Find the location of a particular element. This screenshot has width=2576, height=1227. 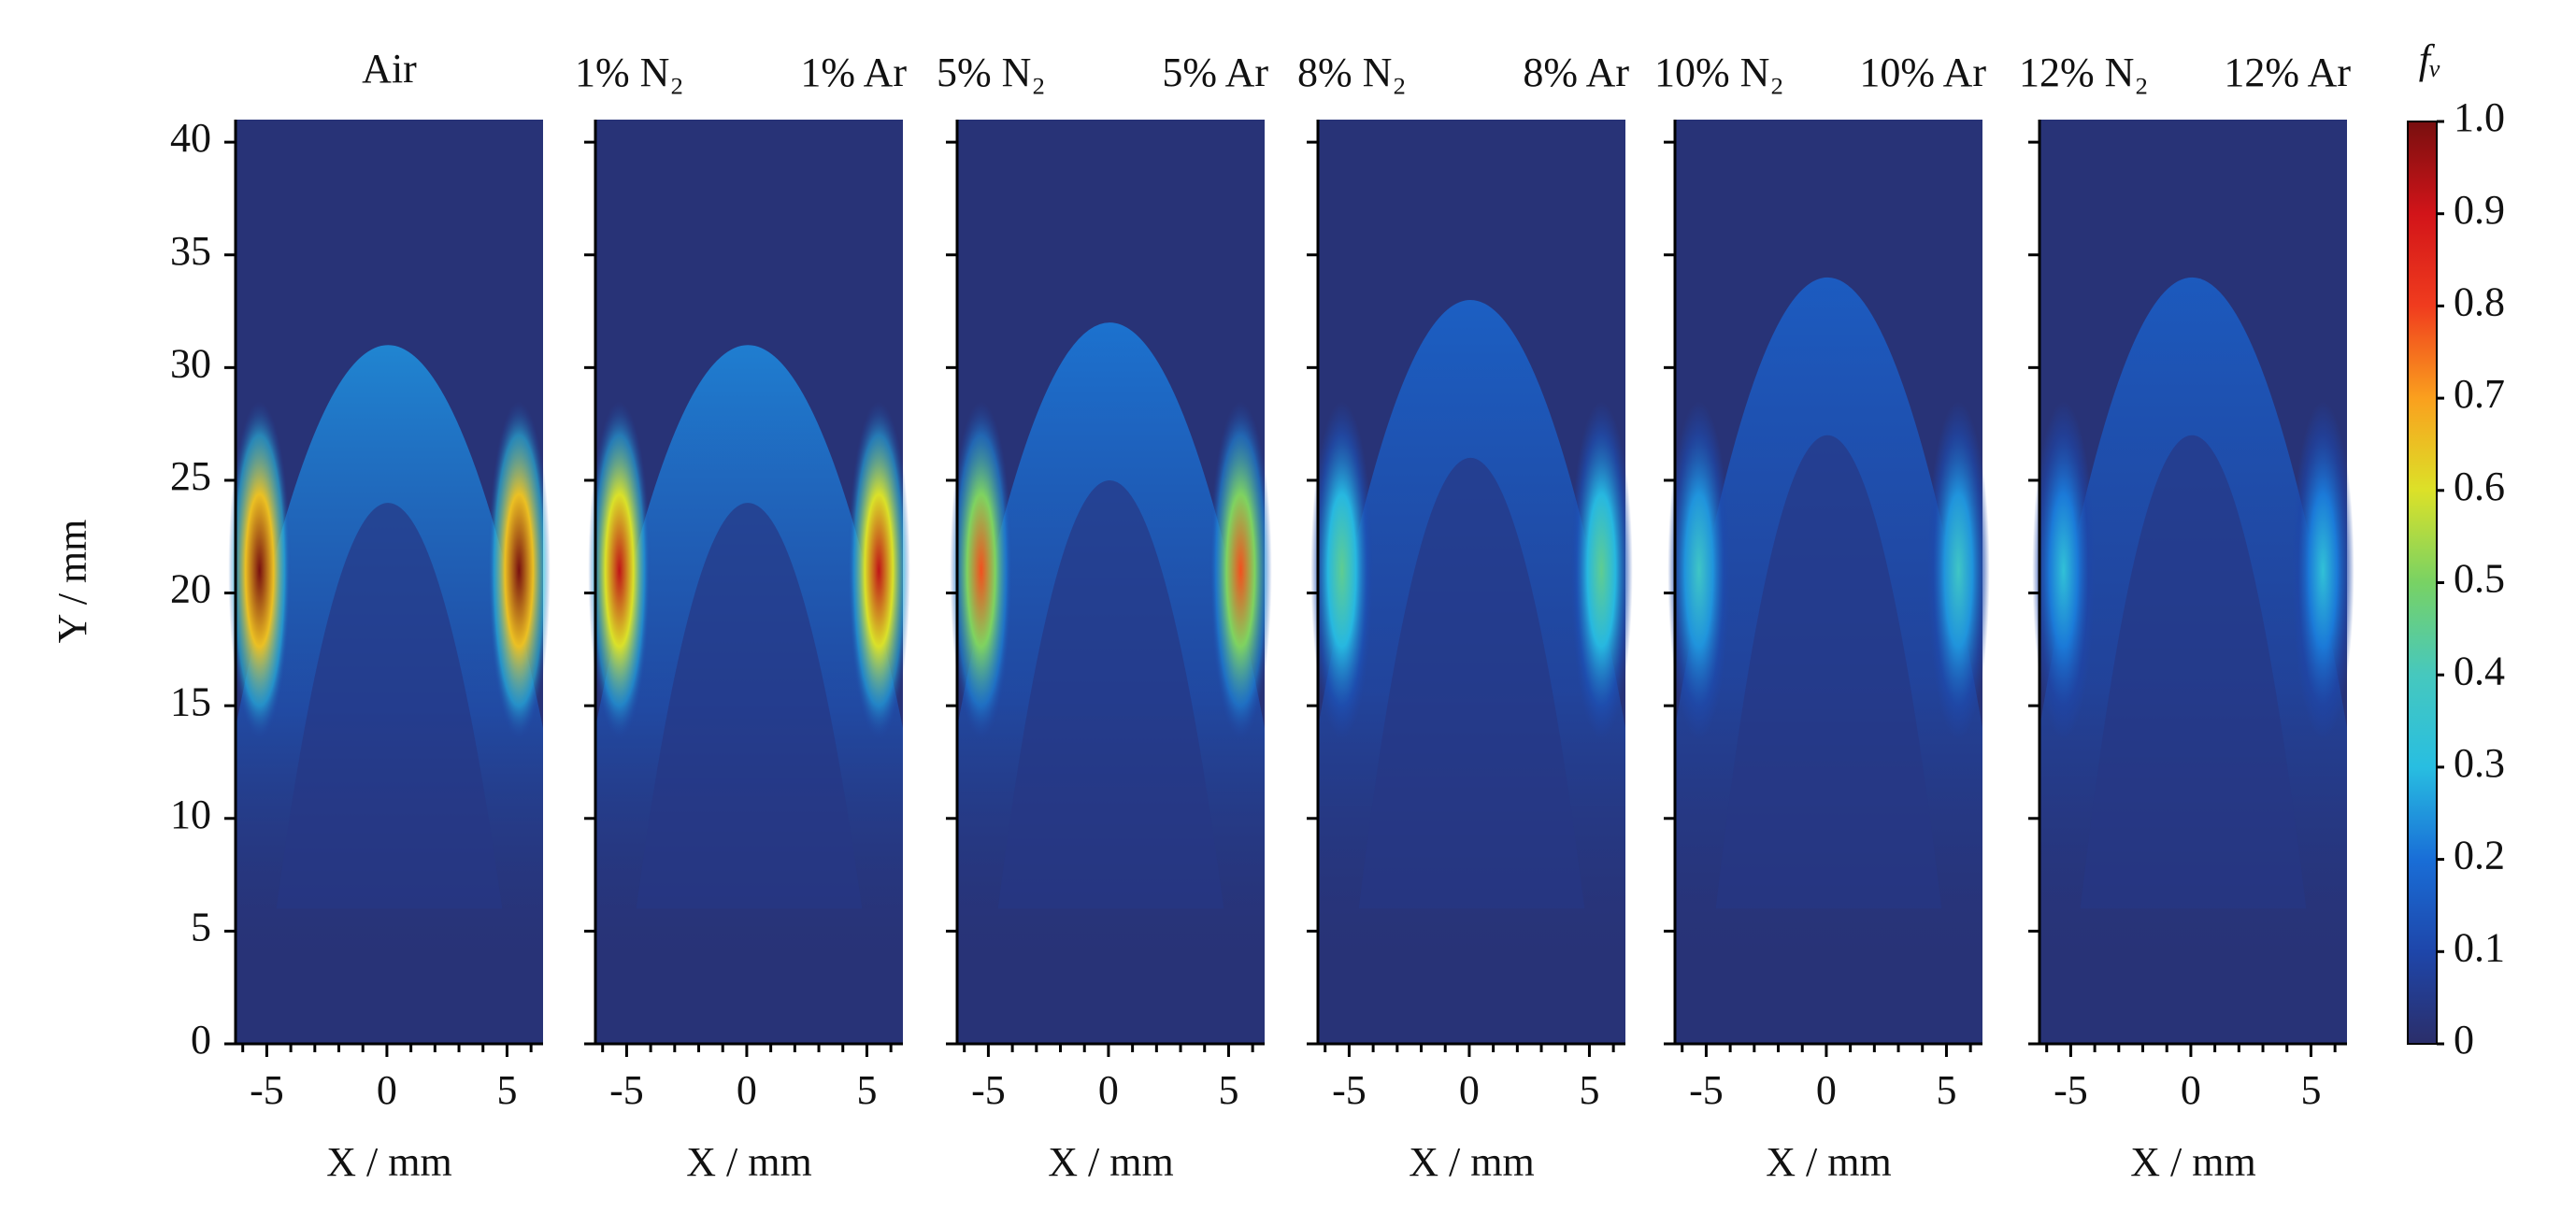

colorbar-tick-label: 0.5 is located at coordinates (2479, 579).